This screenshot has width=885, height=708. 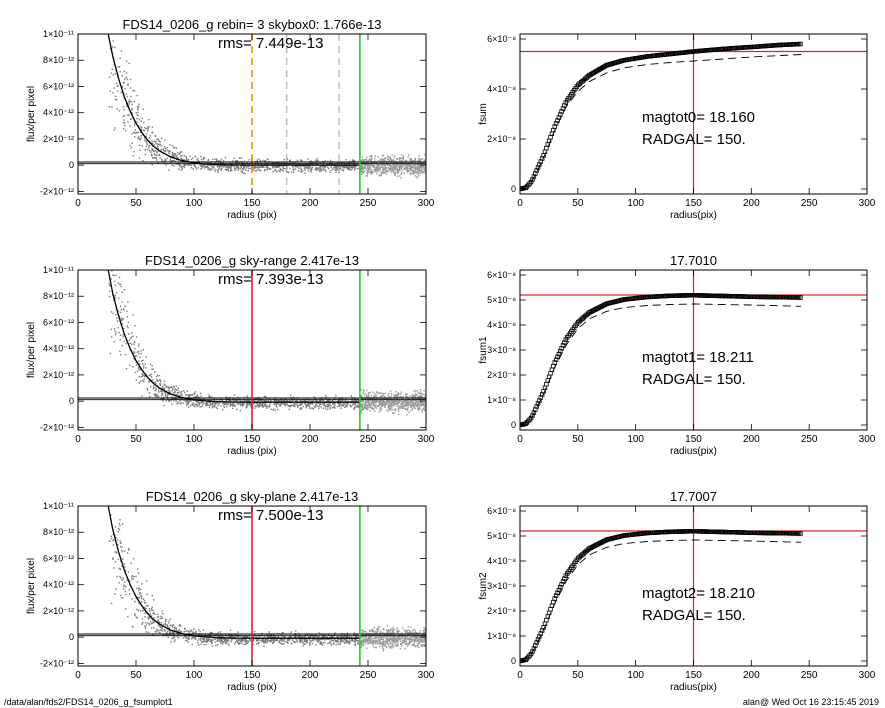 I want to click on y-axis-label: fsum1, so click(x=483, y=350).